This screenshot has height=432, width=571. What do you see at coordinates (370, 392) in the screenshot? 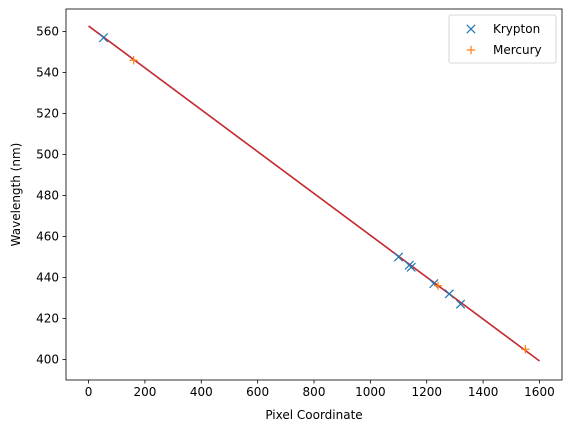
I see `x-tick-label: 1000` at bounding box center [370, 392].